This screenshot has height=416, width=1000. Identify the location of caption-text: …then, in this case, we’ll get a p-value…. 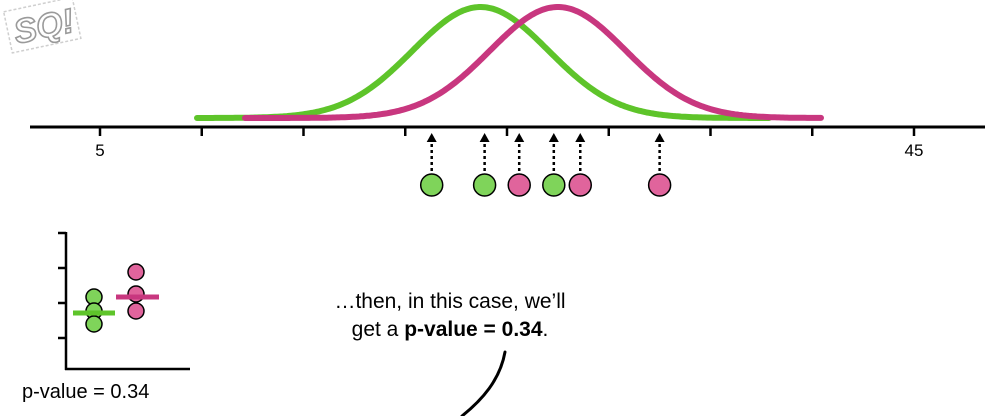
(450, 316).